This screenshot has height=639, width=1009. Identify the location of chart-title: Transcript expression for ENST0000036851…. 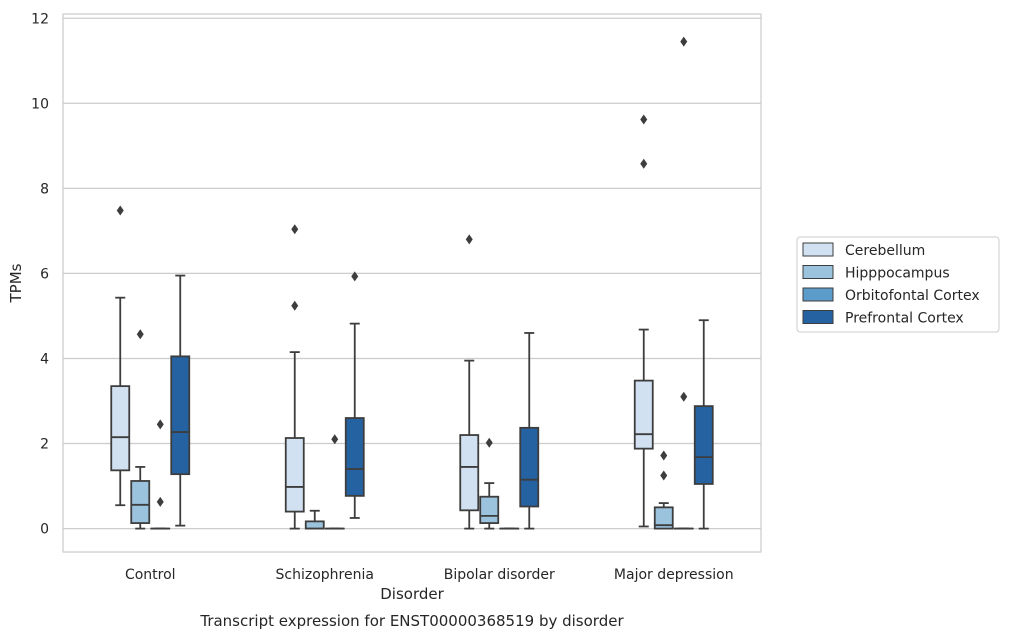
(411, 621).